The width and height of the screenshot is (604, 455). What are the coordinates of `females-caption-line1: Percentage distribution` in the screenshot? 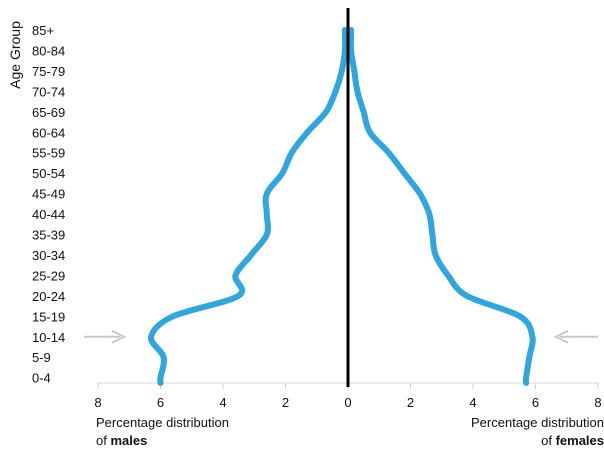 It's located at (537, 422).